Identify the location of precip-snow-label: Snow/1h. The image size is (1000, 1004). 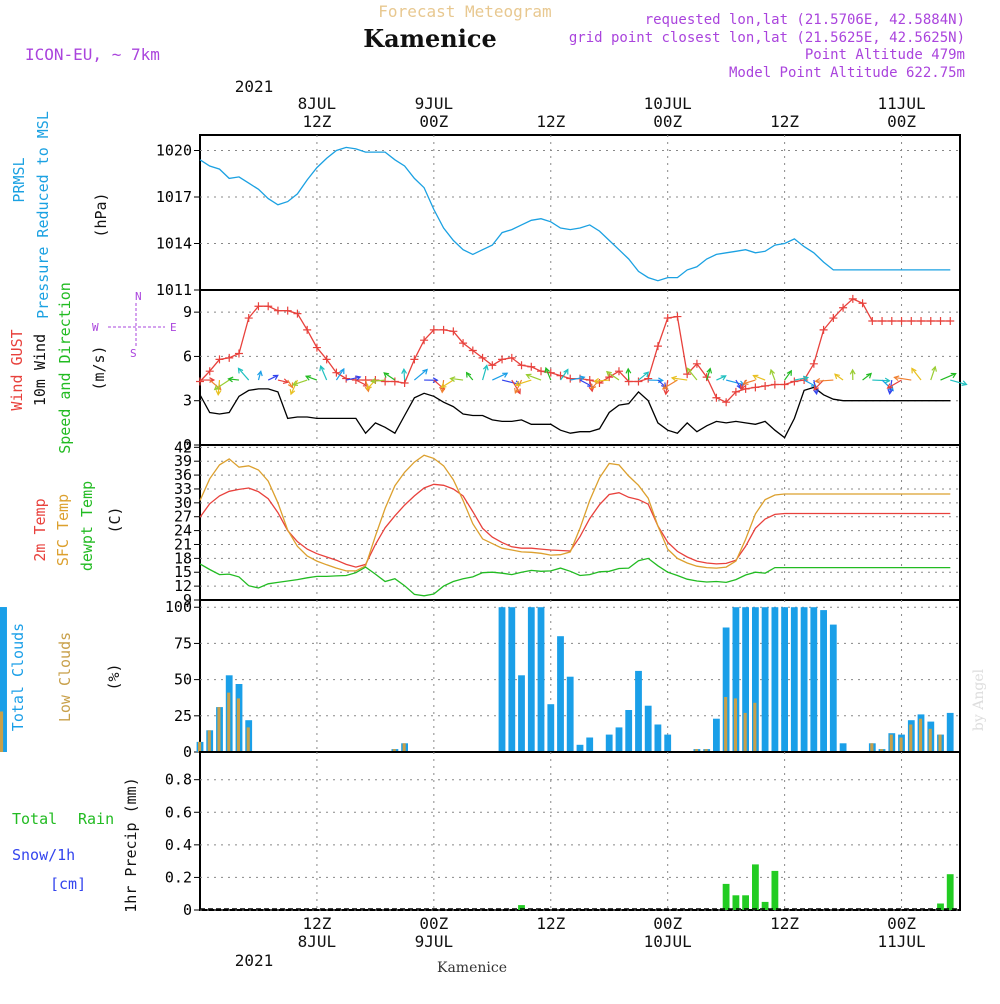
(43, 855).